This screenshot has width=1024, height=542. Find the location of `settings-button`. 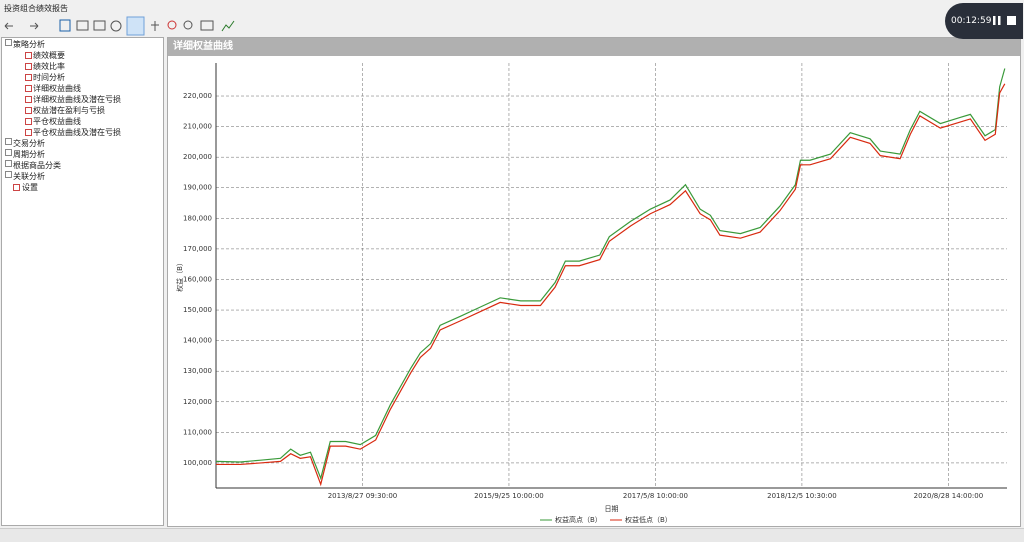

settings-button is located at coordinates (116, 26).